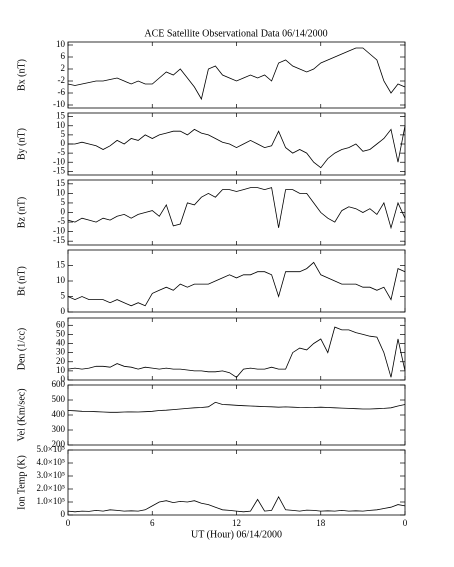 The width and height of the screenshot is (454, 567). I want to click on y-tick-label: 40, so click(61, 343).